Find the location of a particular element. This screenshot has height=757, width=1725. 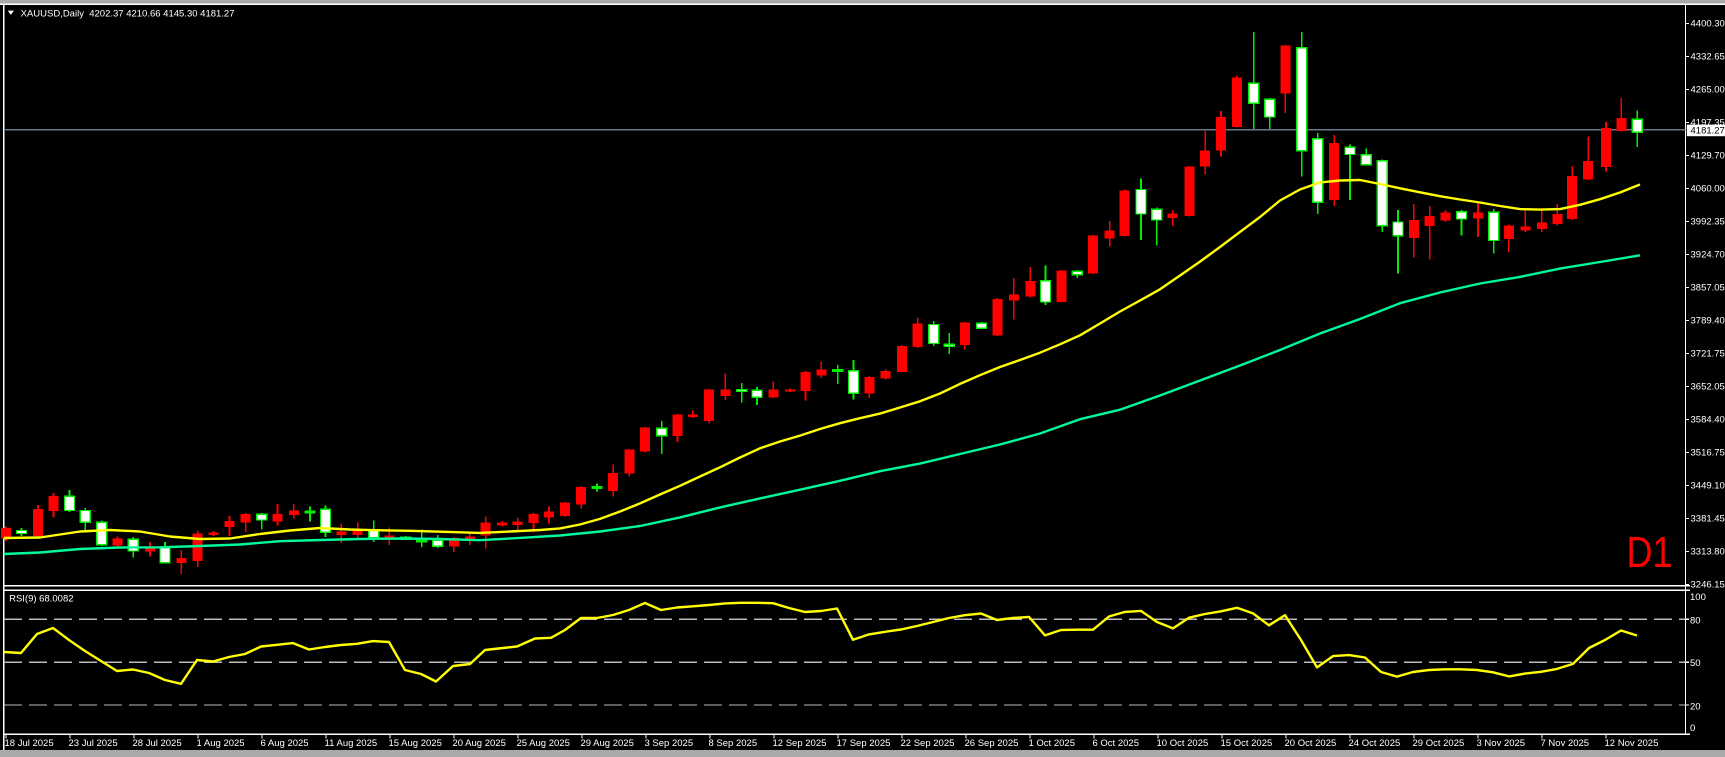

svg-text: 1 Oct 2025 is located at coordinates (1052, 743).